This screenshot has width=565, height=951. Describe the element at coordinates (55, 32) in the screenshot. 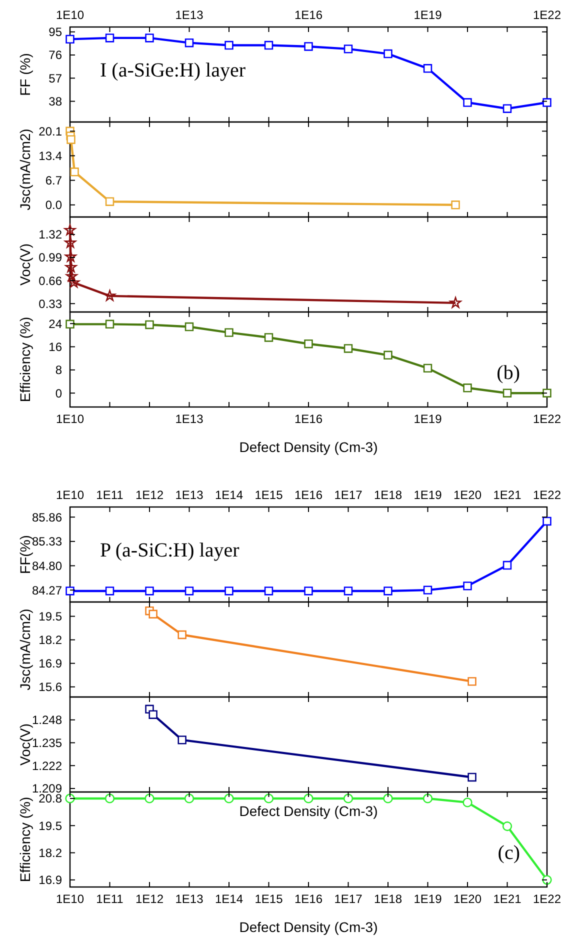

I see `y-tick-label: 95` at that location.